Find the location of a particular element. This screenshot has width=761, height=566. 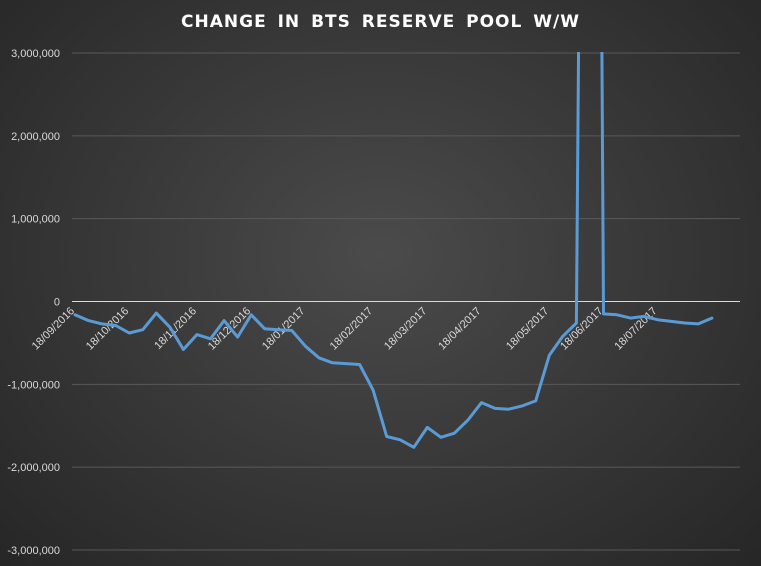

y-tick-label: -2,000,000 is located at coordinates (33, 468).